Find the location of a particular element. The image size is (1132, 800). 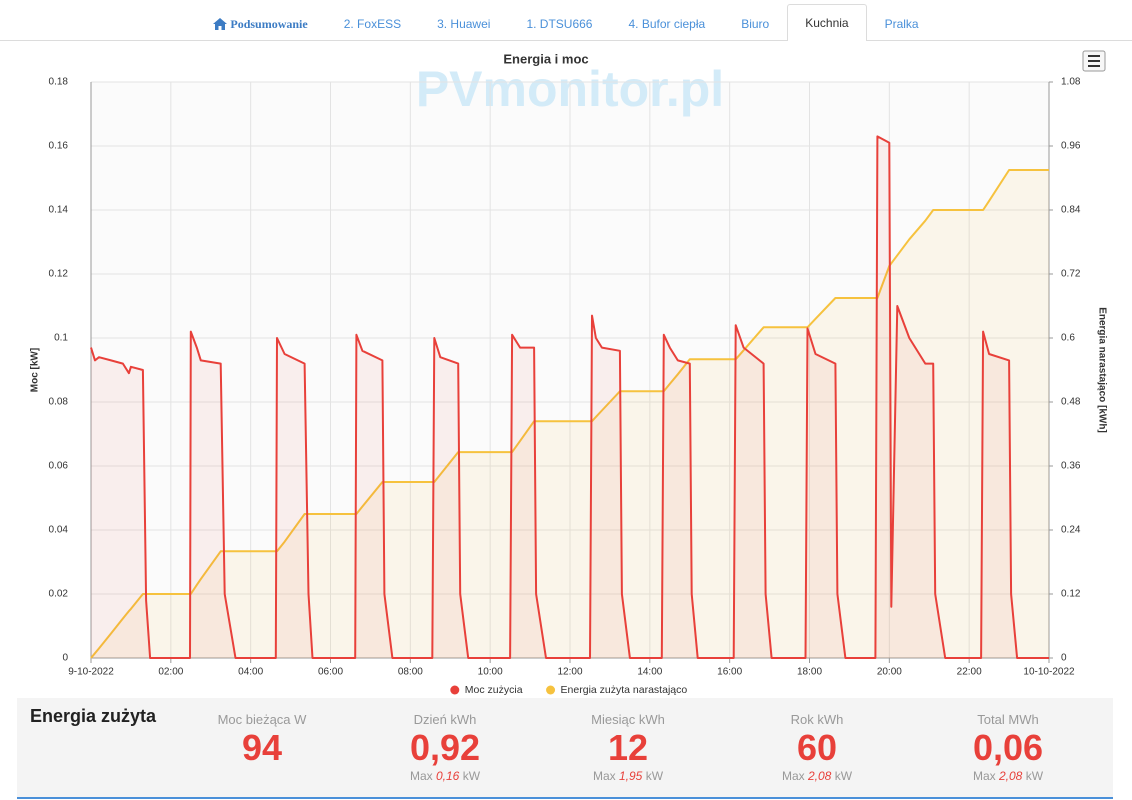

tab-label: 3. Huawei is located at coordinates (464, 24).